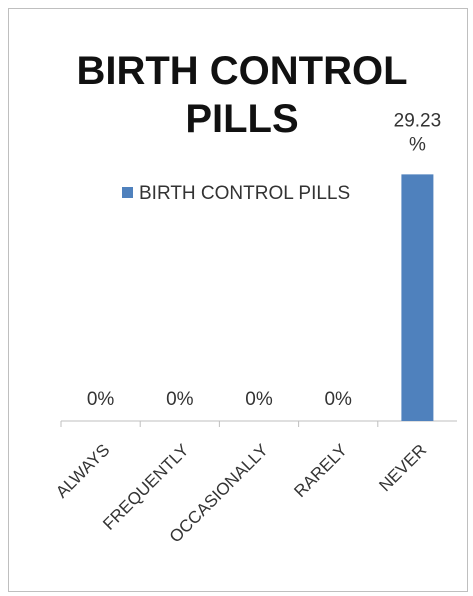 This screenshot has width=473, height=596. What do you see at coordinates (417, 297) in the screenshot?
I see `bar-never` at bounding box center [417, 297].